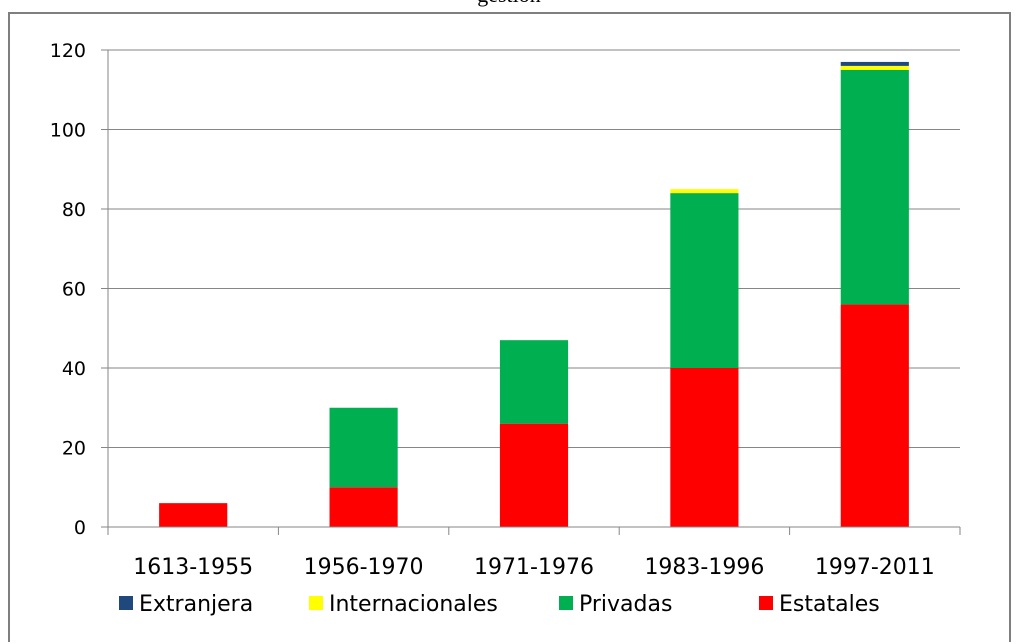 This screenshot has height=644, width=1018. I want to click on legend-label-internacionales: Internacionales, so click(413, 604).